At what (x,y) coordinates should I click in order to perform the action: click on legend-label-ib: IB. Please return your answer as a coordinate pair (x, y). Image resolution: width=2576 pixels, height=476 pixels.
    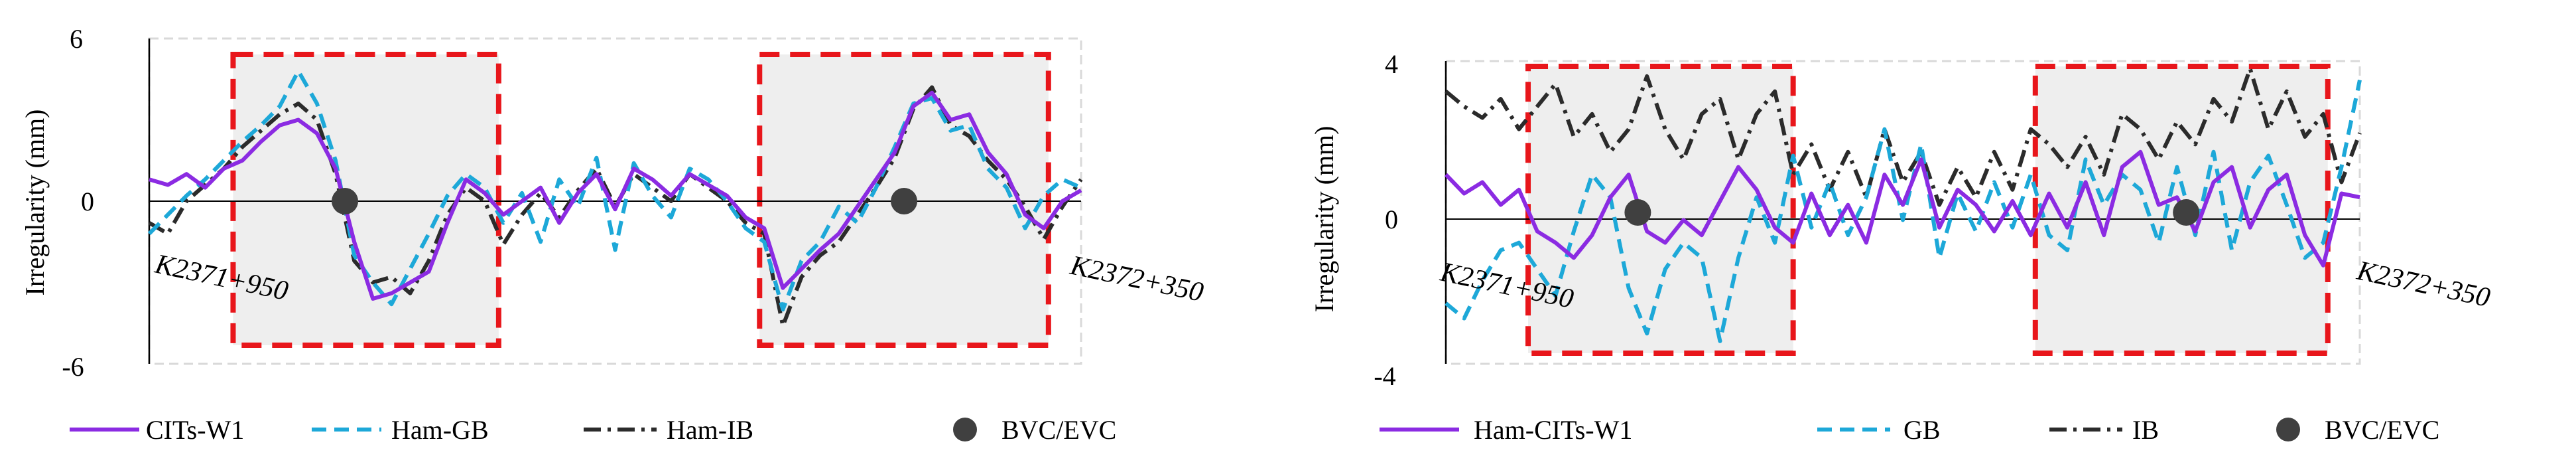
    Looking at the image, I should click on (2146, 430).